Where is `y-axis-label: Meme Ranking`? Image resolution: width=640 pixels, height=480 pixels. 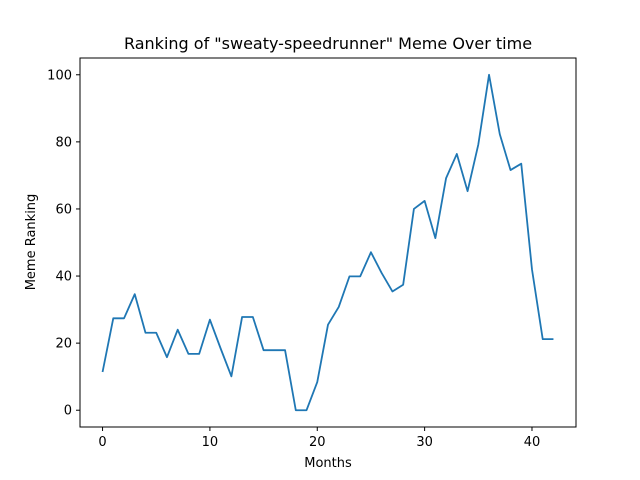
y-axis-label: Meme Ranking is located at coordinates (31, 242).